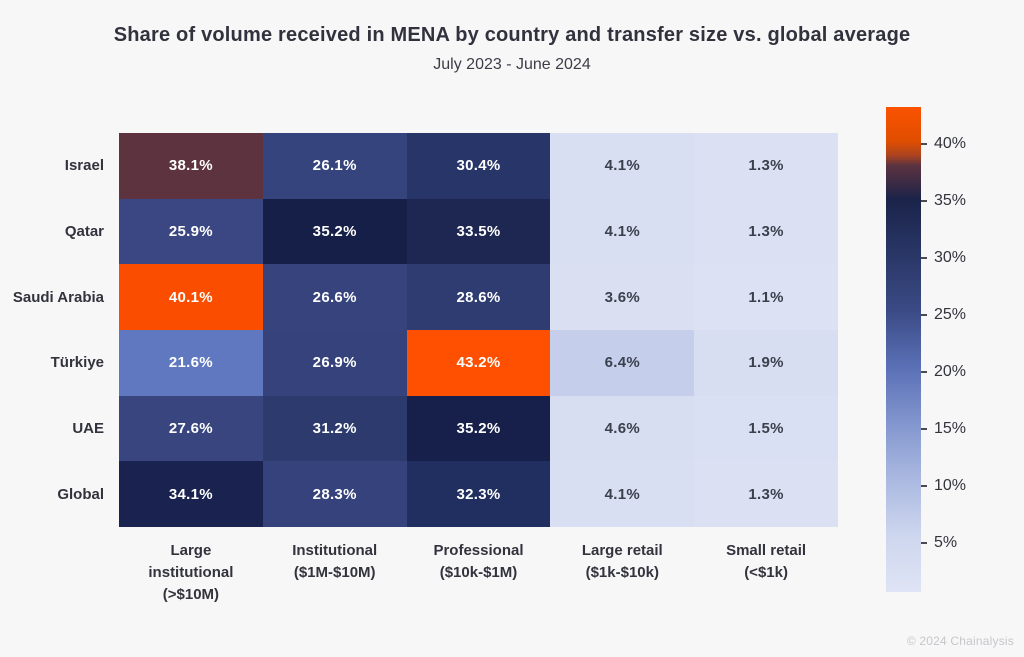  Describe the element at coordinates (950, 371) in the screenshot. I see `tick-label: 20%` at that location.